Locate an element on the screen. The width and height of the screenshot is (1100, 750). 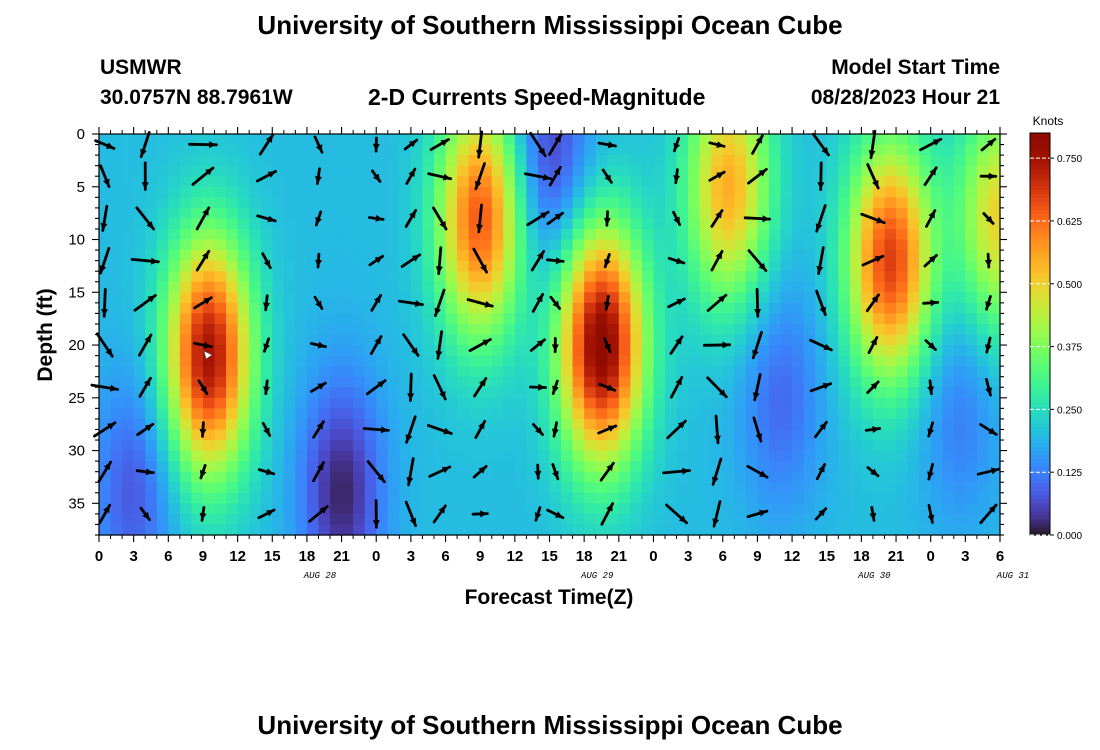
colorbar-step is located at coordinates (1040, 199).